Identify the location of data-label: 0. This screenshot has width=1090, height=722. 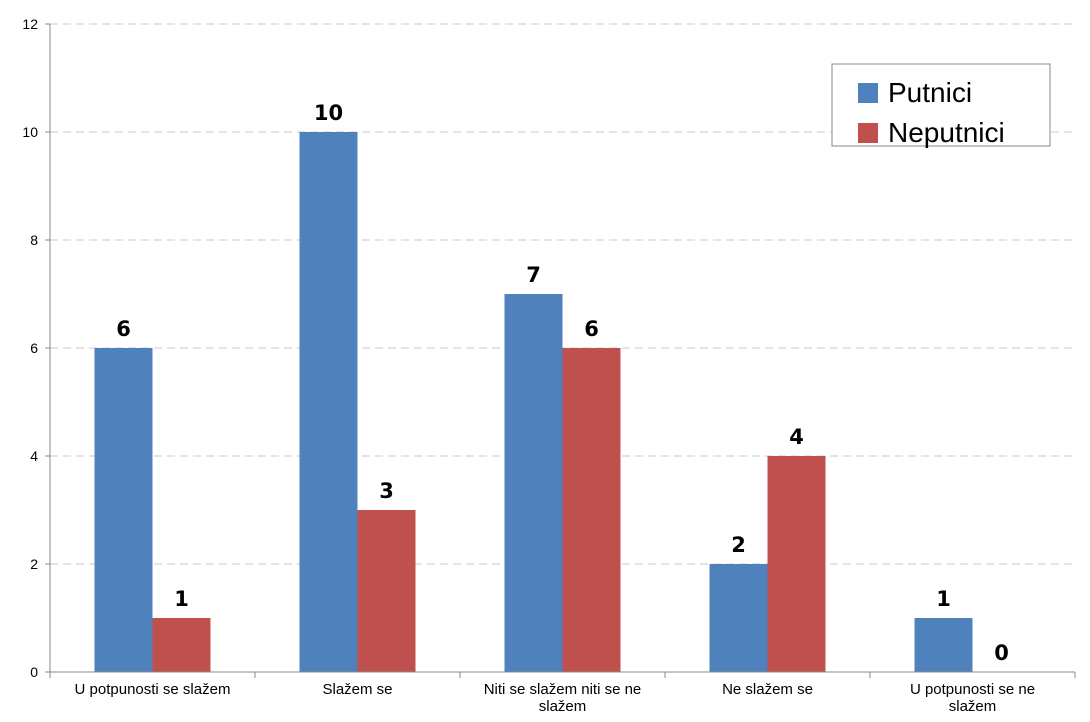
(1001, 653).